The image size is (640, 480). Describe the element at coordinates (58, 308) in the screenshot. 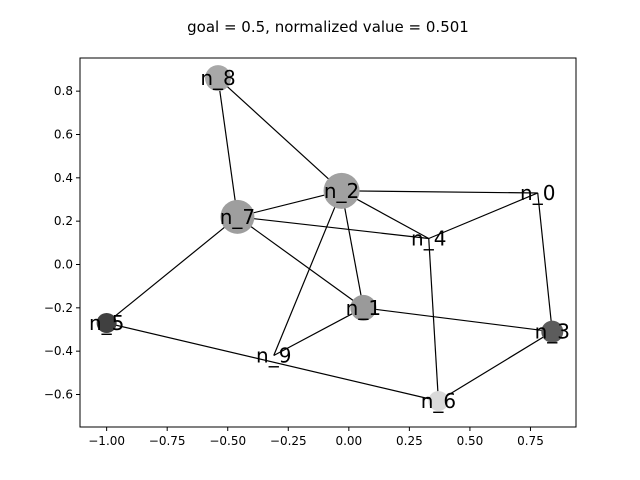

I see `y-tick-label: −0.2` at that location.